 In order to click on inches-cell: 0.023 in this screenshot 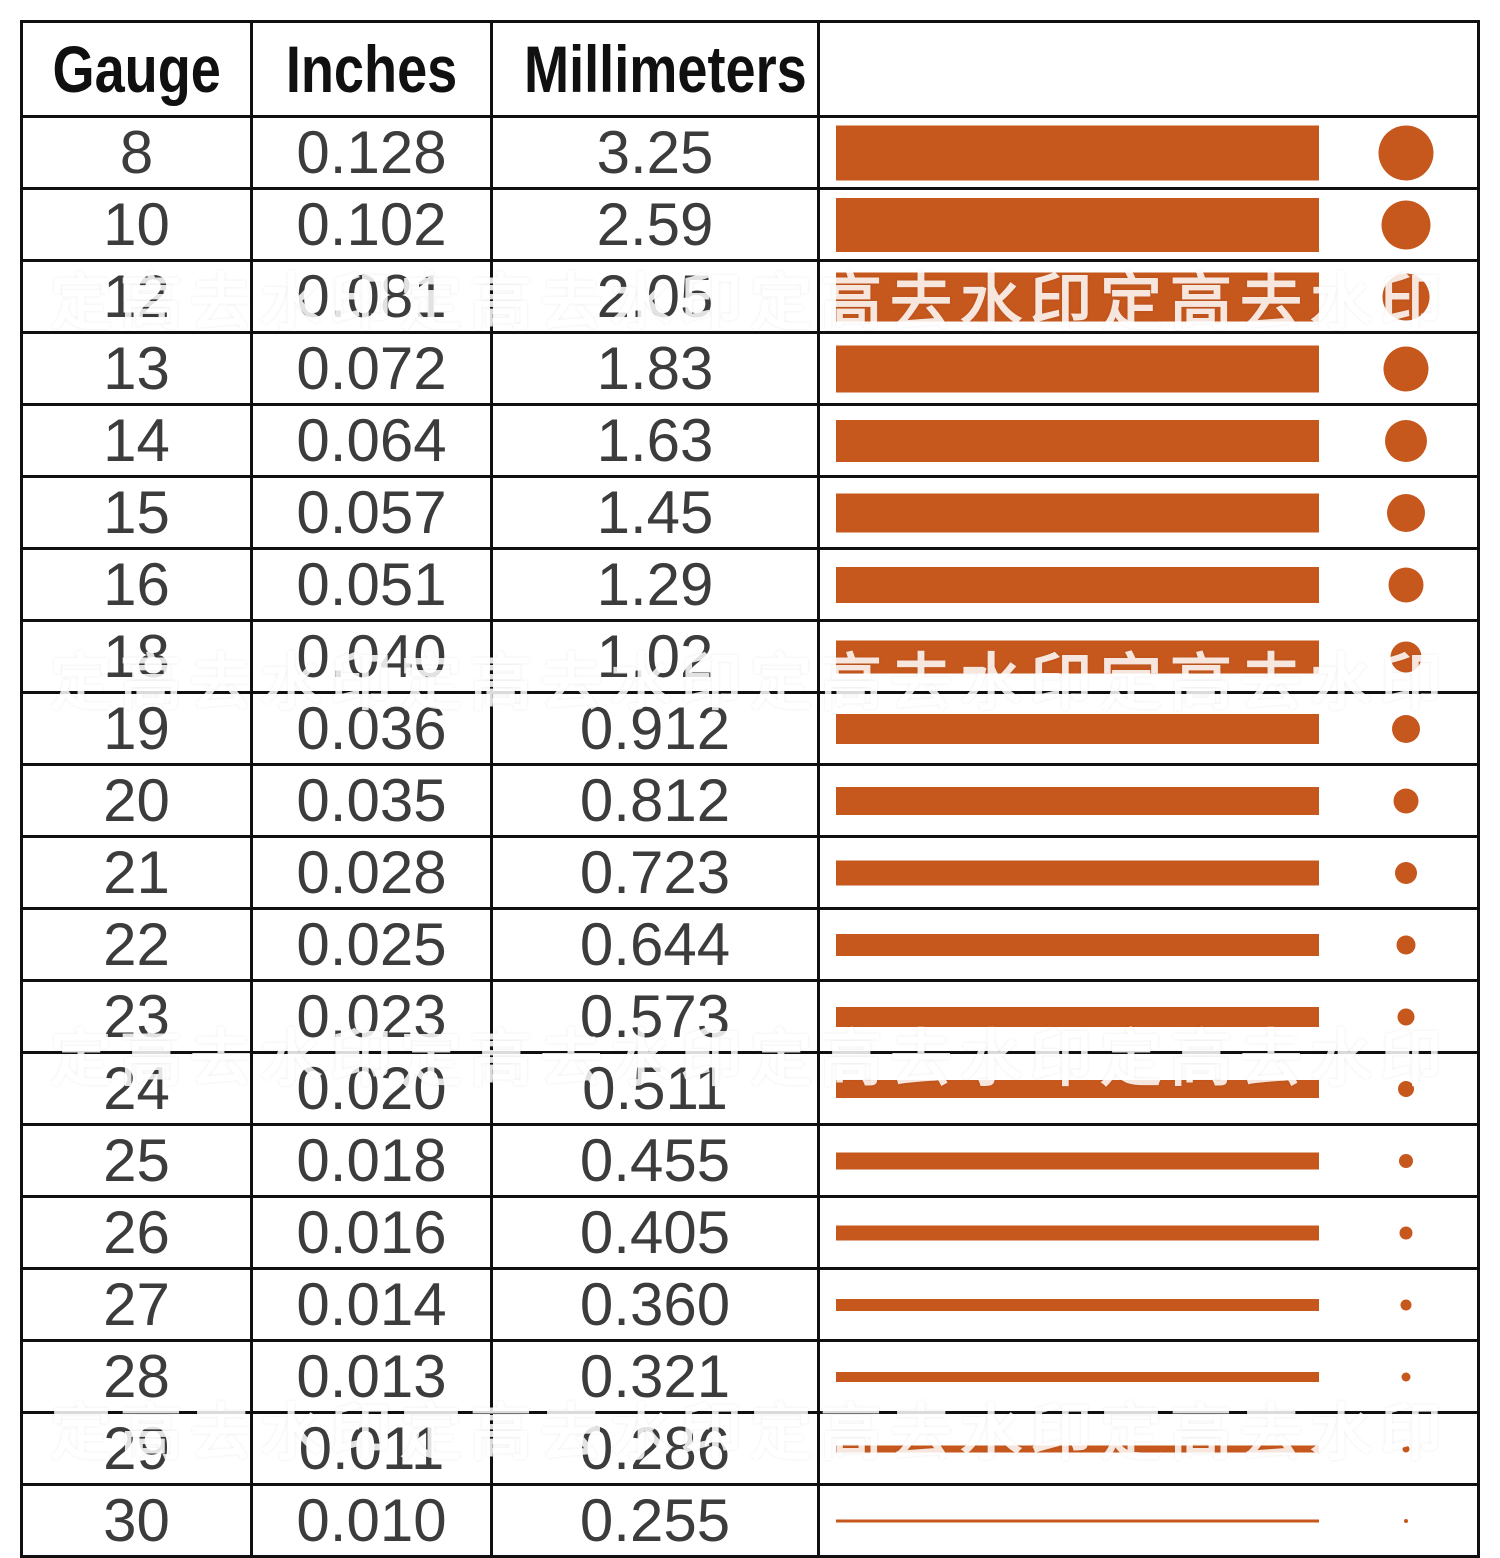, I will do `click(371, 1016)`.